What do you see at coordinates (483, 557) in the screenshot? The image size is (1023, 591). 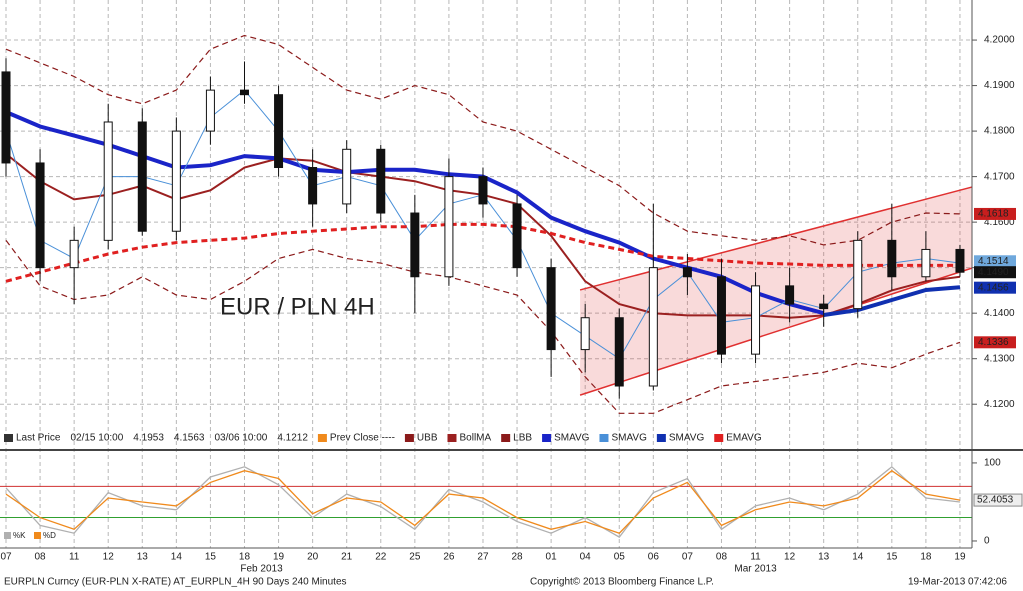 I see `x-tick-label: 27` at bounding box center [483, 557].